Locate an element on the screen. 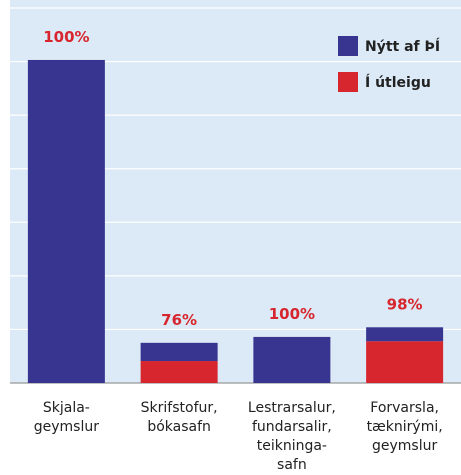 The height and width of the screenshot is (475, 461). legend-label: Nýtt af ÞÍ is located at coordinates (402, 46).